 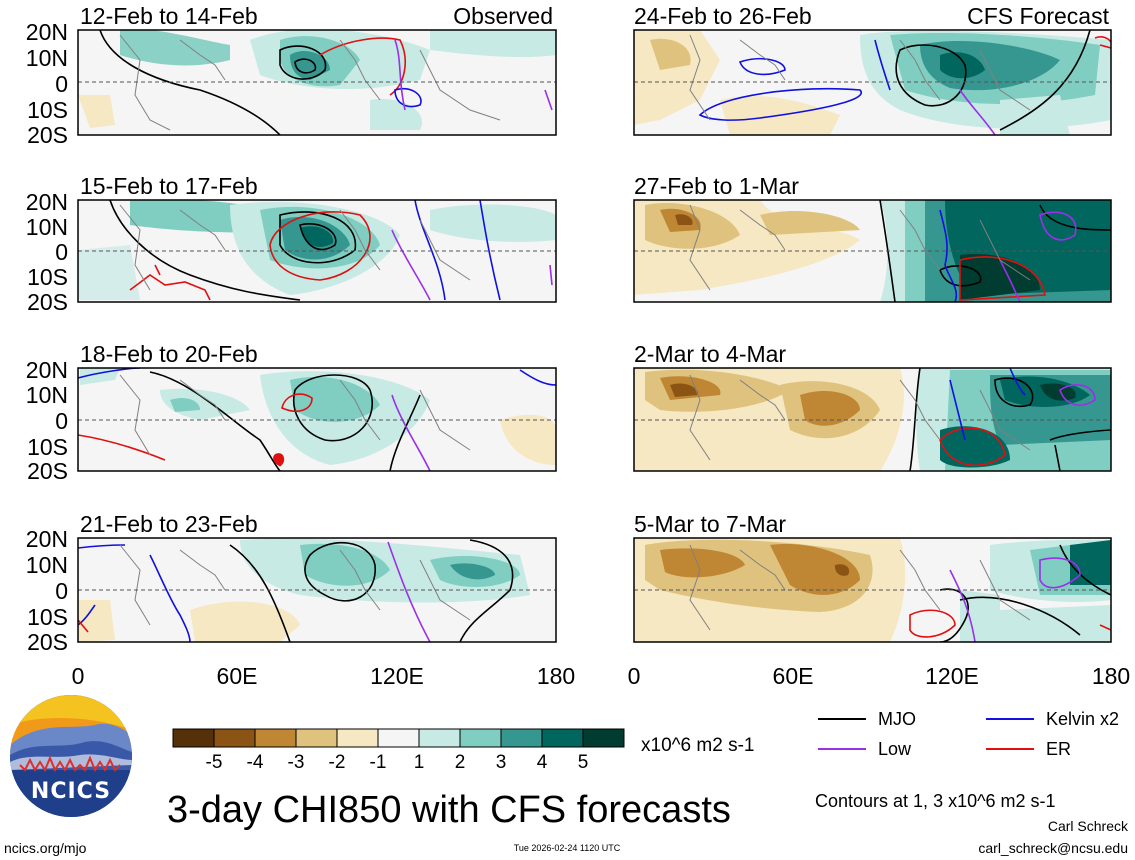 What do you see at coordinates (710, 524) in the screenshot?
I see `panel-date-label: 5-Mar to 7-Mar` at bounding box center [710, 524].